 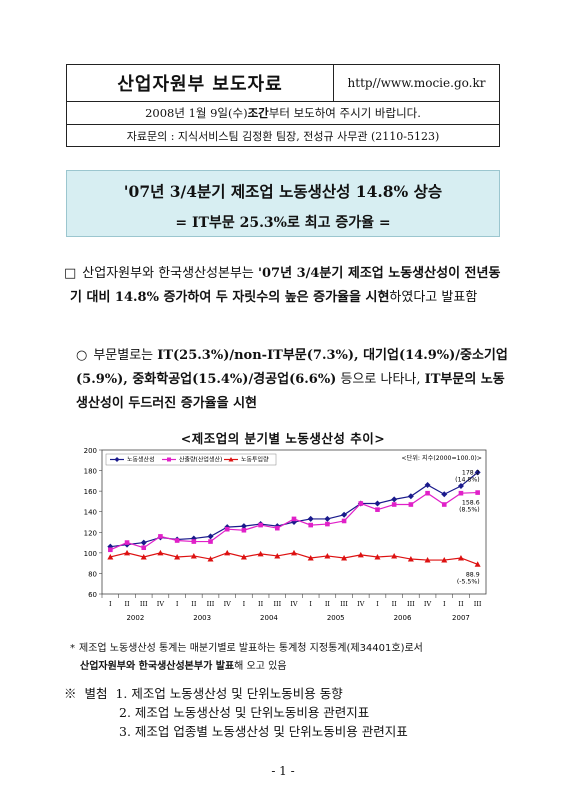 I want to click on ministry-url: http//www.mocie.go.kr, so click(x=416, y=83).